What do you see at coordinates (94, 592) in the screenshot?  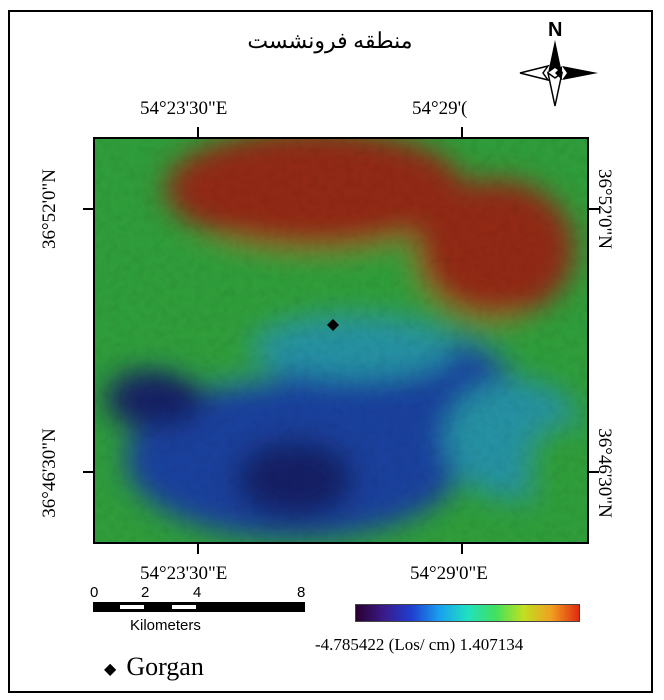 I see `scale-tick-0: 0` at bounding box center [94, 592].